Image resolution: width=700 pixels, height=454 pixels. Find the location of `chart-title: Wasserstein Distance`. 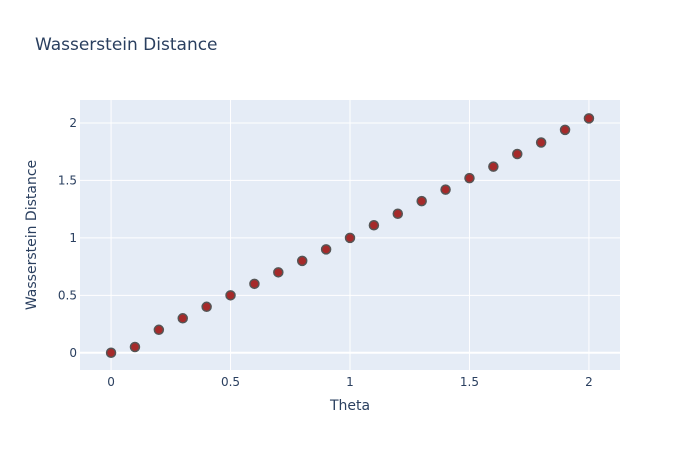

chart-title: Wasserstein Distance is located at coordinates (126, 45).